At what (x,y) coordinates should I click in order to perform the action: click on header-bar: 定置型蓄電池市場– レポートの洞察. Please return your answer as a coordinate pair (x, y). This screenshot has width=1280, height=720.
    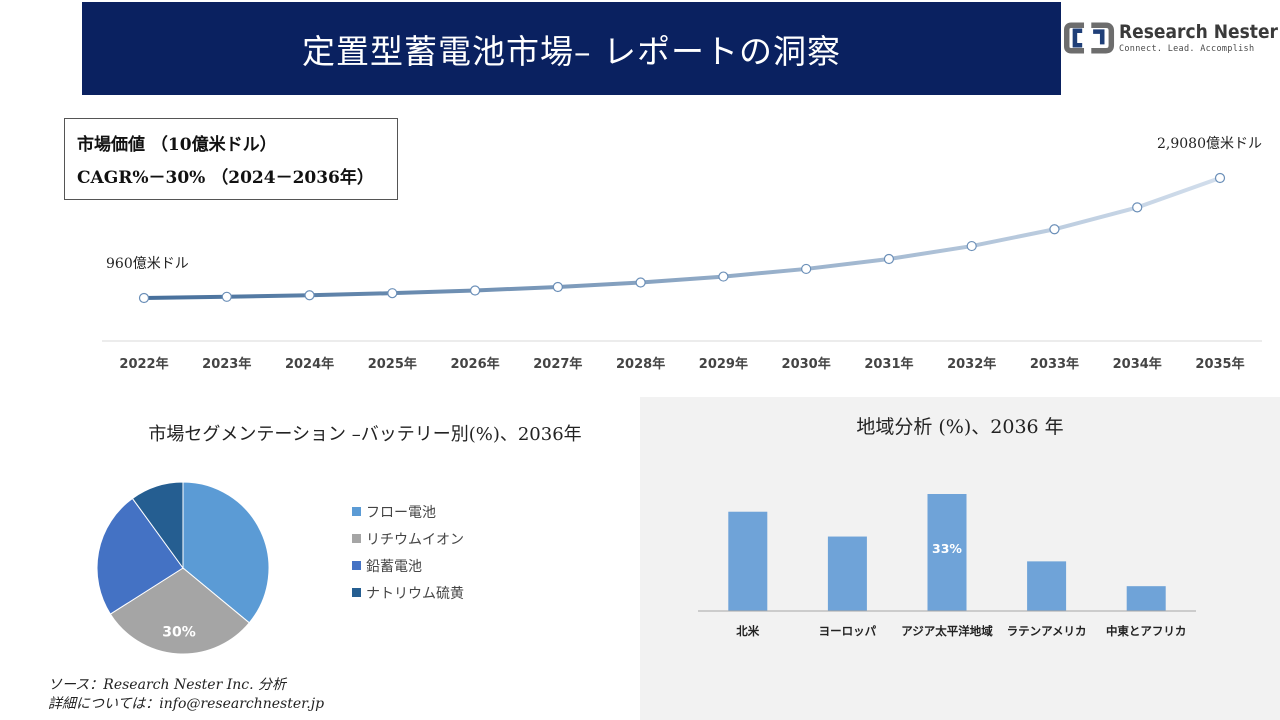
    Looking at the image, I should click on (571, 48).